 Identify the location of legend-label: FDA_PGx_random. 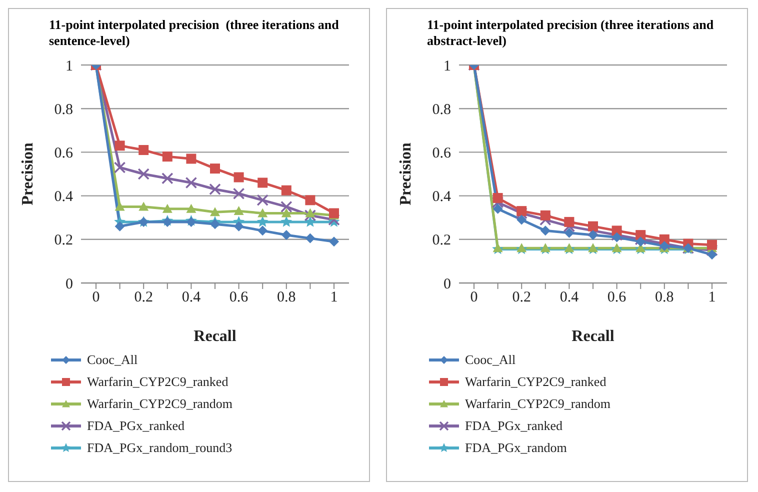
(516, 448).